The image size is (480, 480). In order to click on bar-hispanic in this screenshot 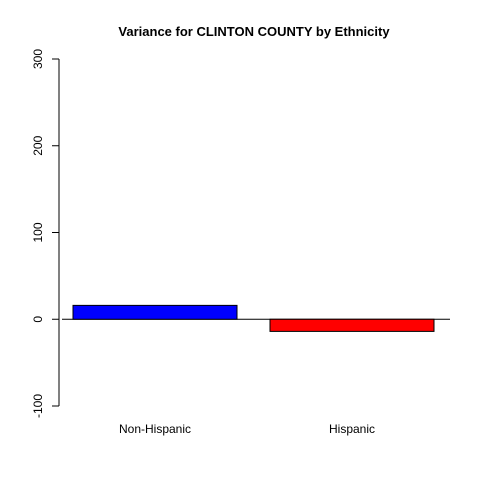, I will do `click(352, 325)`.